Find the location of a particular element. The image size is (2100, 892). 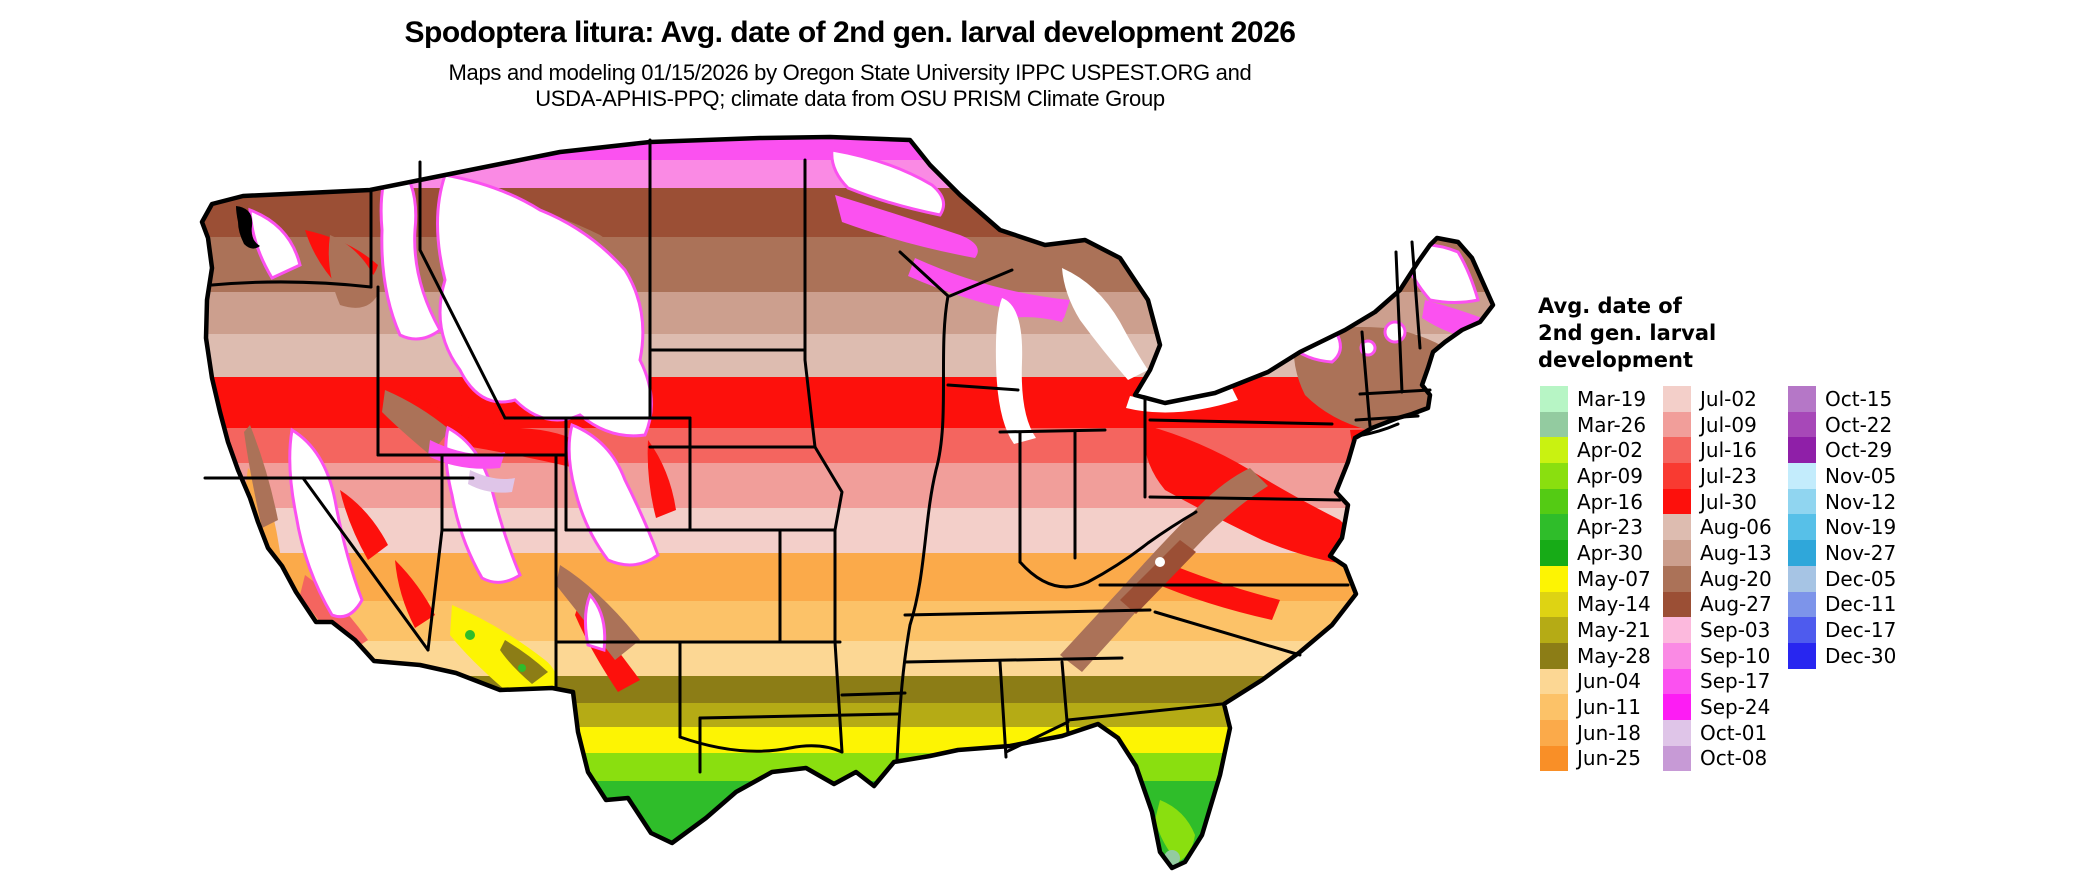

legend-item: Aug-06 is located at coordinates (1717, 527).